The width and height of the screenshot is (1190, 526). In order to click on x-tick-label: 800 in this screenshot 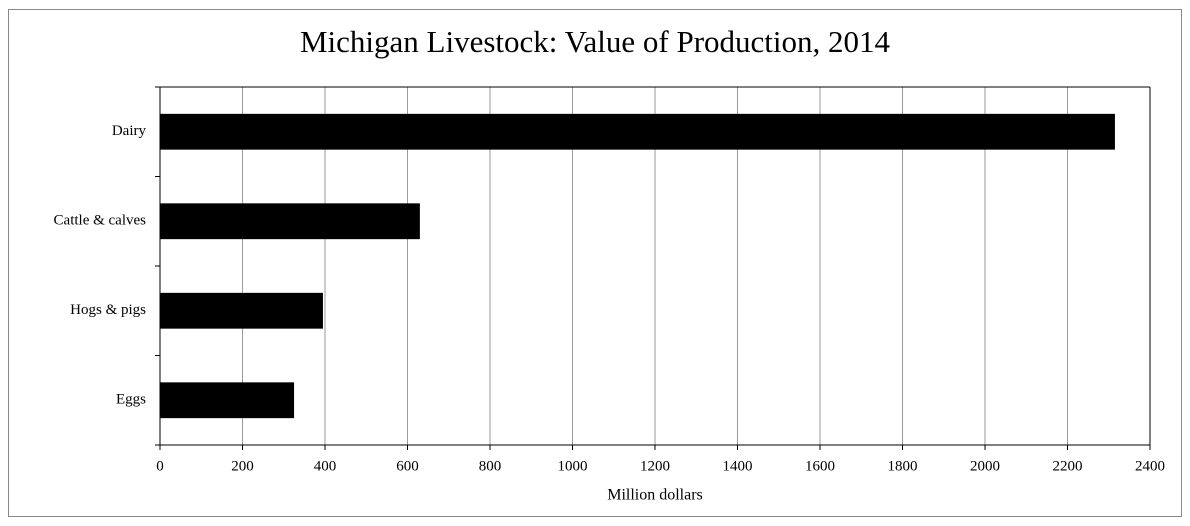, I will do `click(490, 466)`.